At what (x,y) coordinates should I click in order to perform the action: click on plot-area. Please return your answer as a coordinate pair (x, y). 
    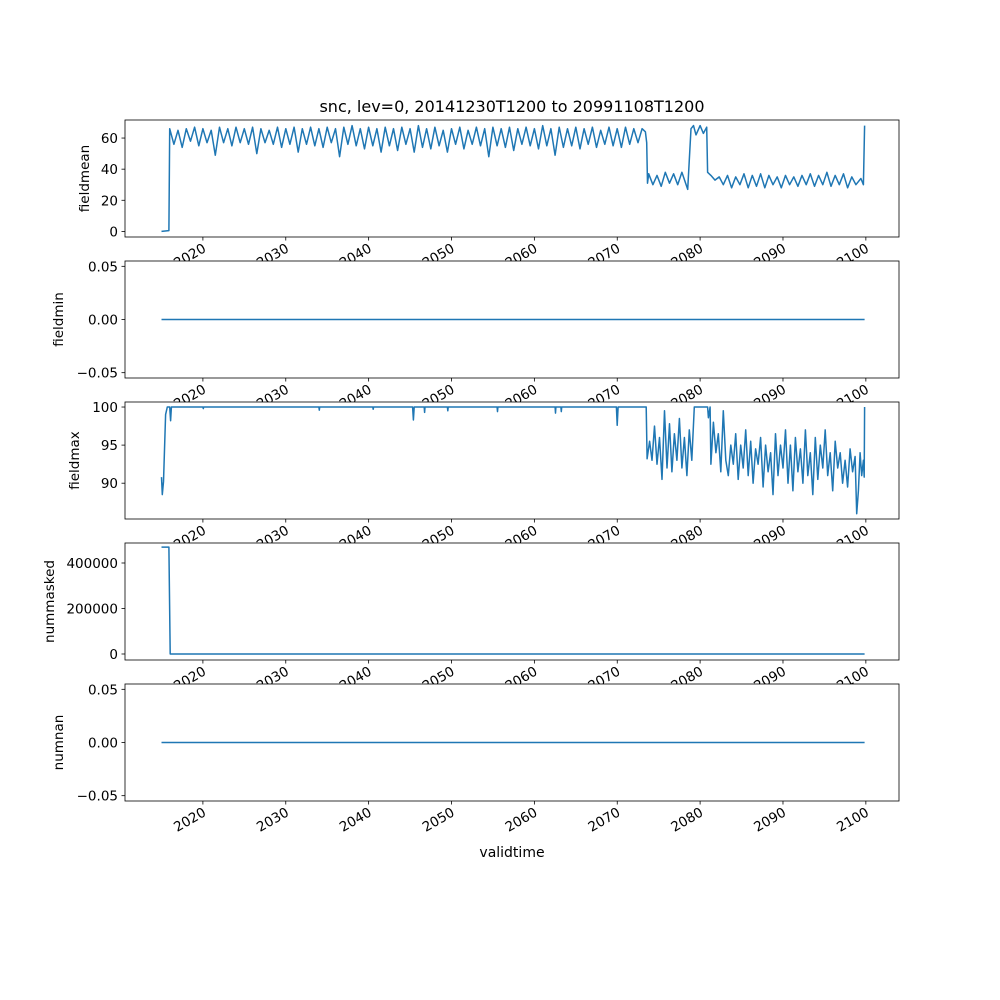
    Looking at the image, I should click on (512, 601).